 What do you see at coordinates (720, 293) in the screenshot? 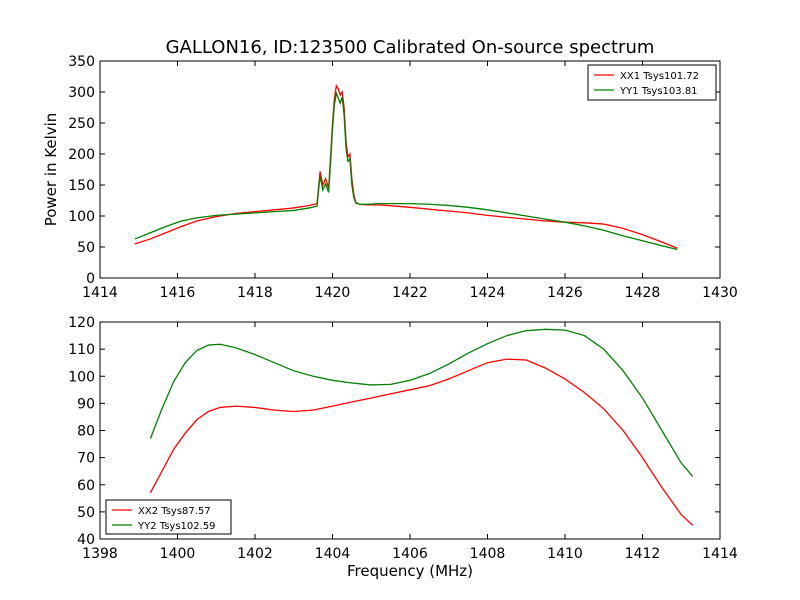
I see `x-tick-label: 1430` at bounding box center [720, 293].